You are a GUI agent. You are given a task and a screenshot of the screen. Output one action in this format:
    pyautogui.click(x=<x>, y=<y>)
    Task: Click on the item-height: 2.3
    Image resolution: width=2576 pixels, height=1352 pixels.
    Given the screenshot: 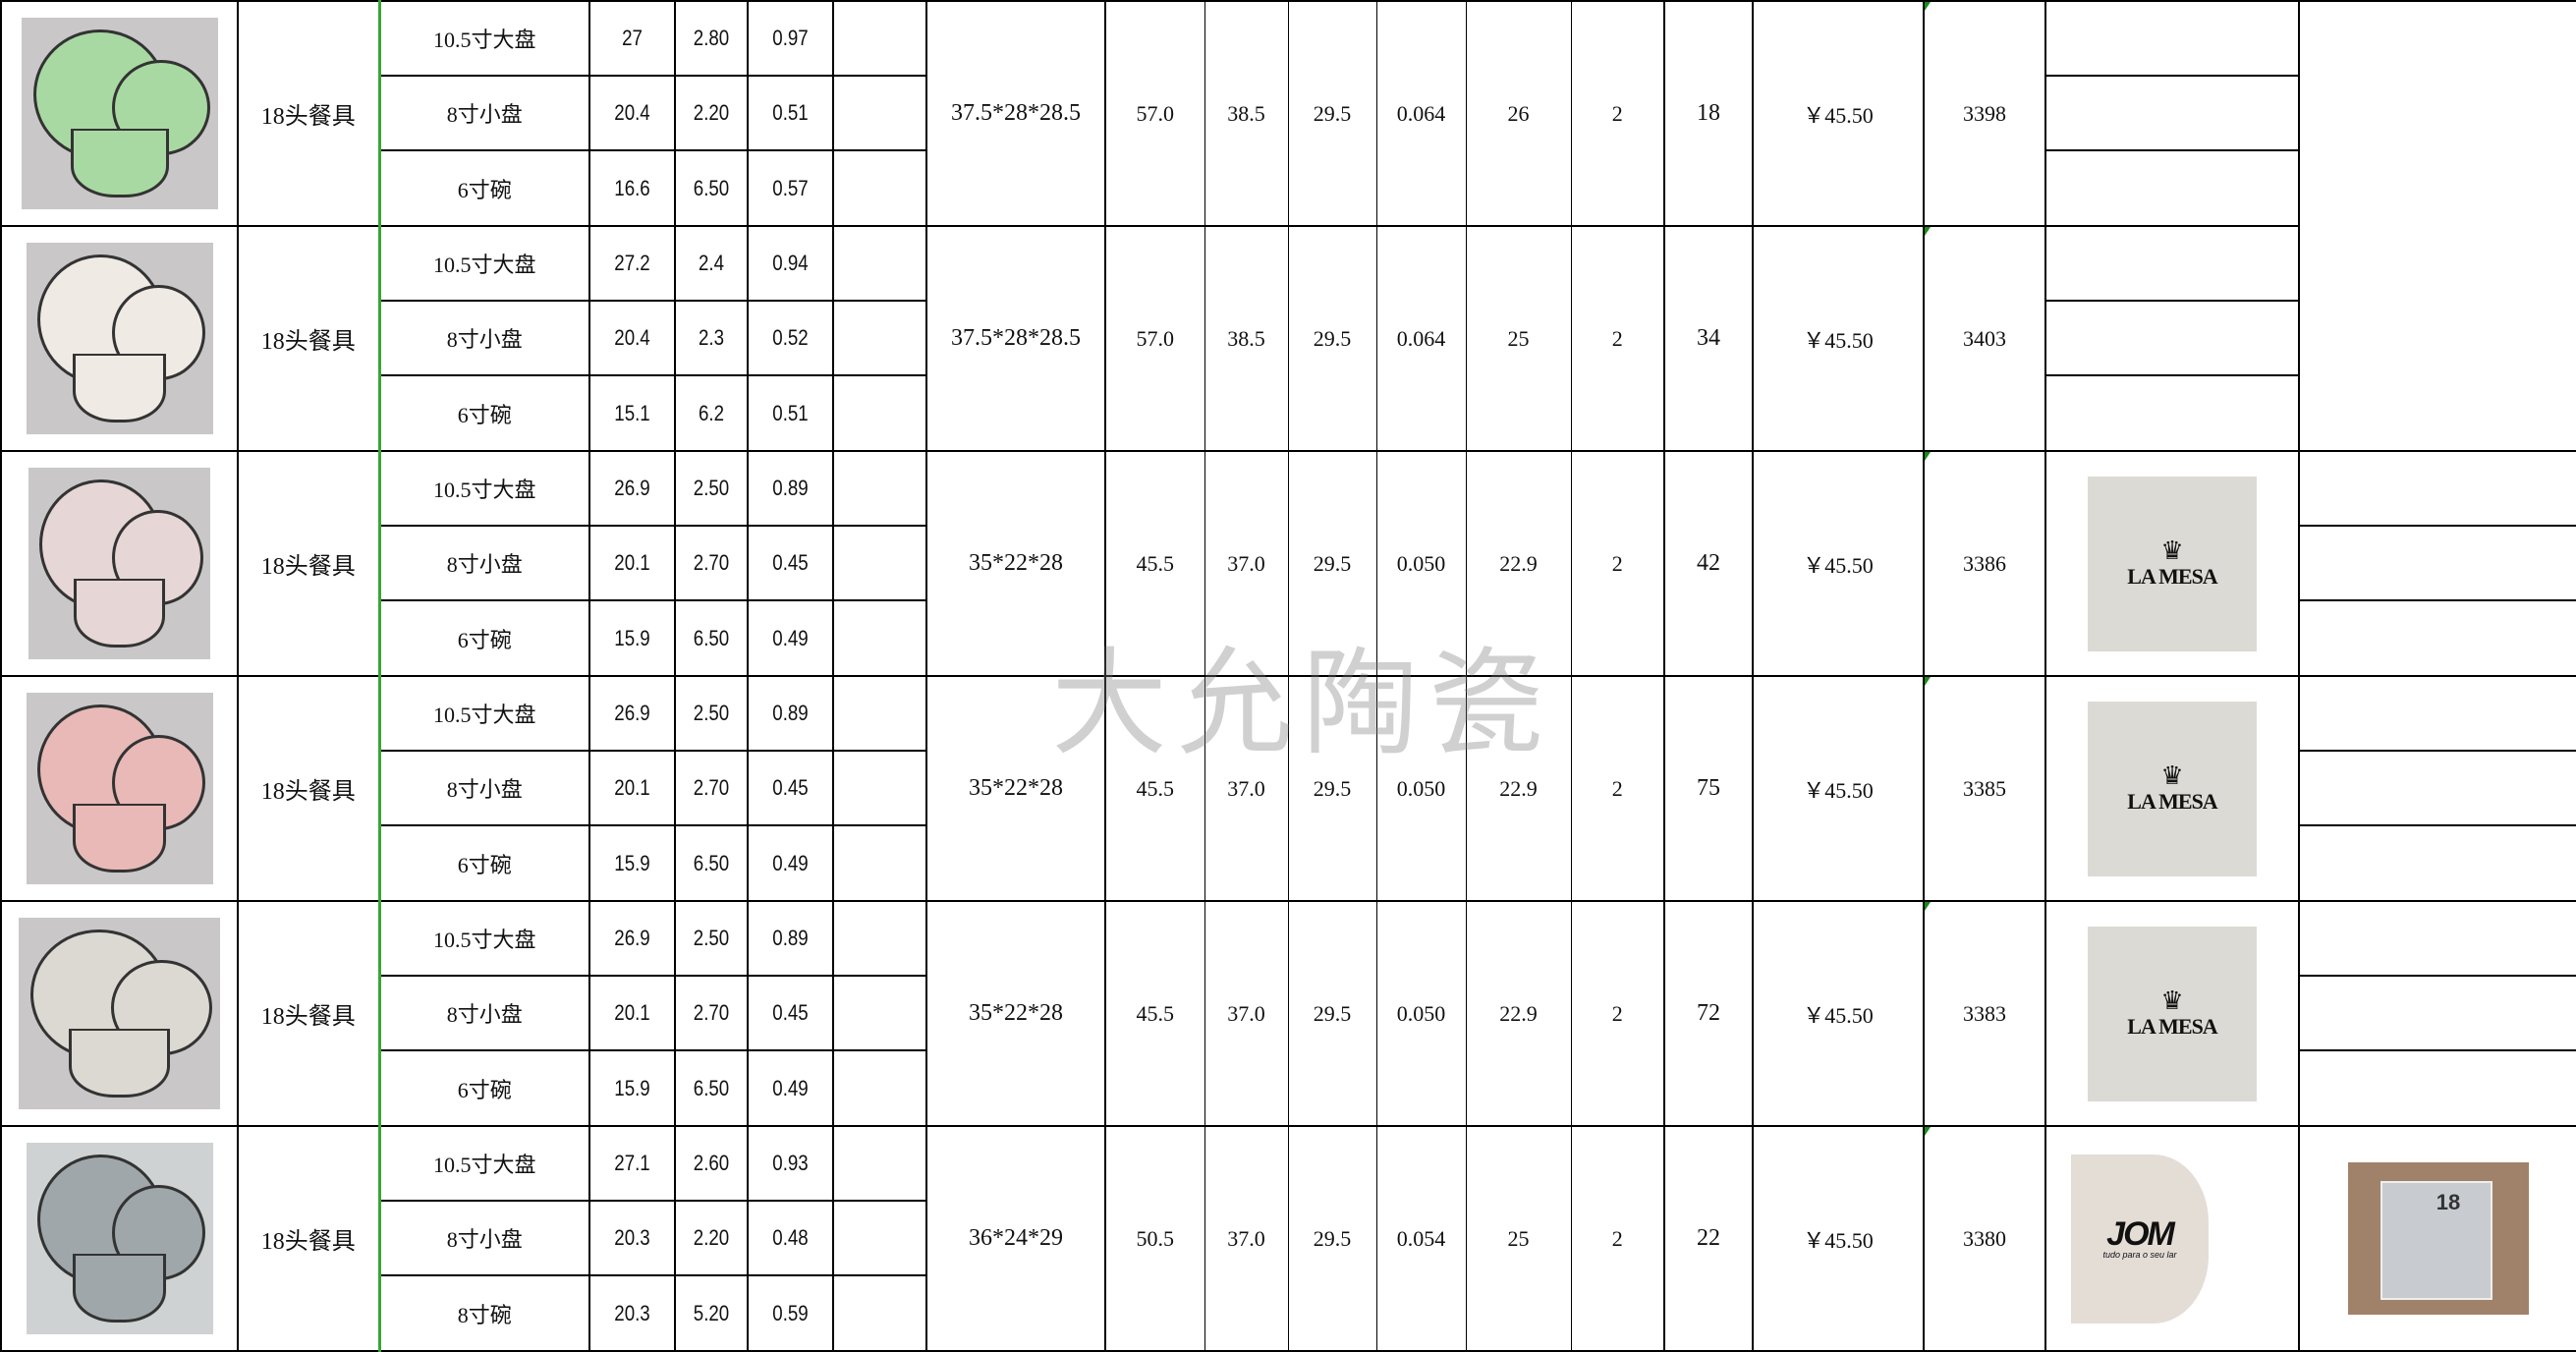 What is the action you would take?
    pyautogui.click(x=711, y=338)
    